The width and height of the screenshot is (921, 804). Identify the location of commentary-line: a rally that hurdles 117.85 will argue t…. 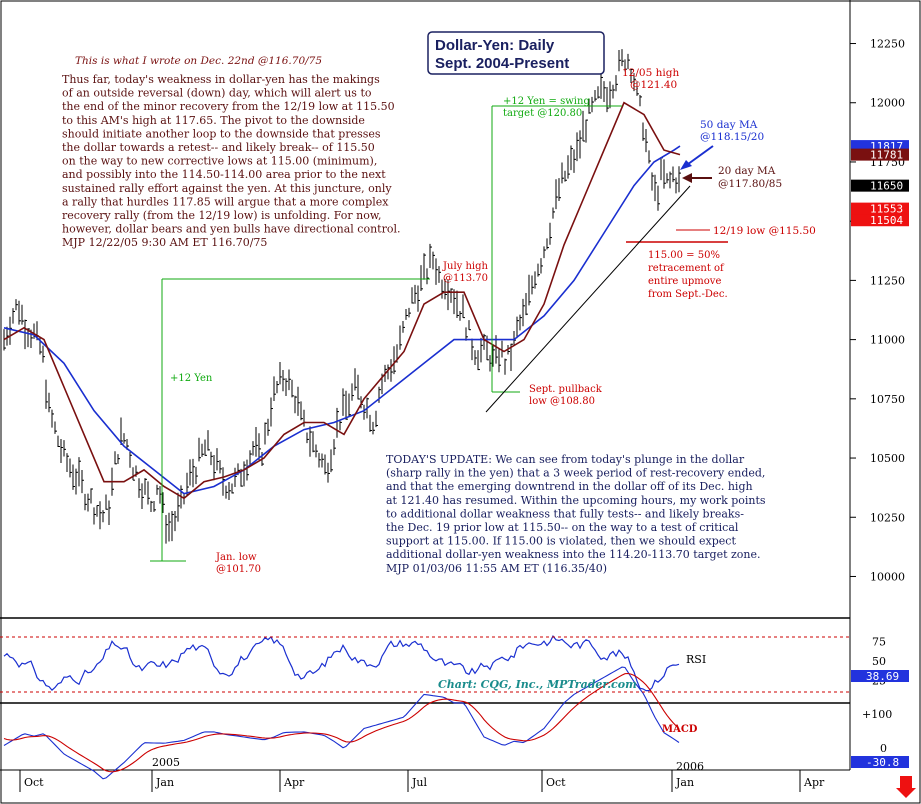
(225, 201).